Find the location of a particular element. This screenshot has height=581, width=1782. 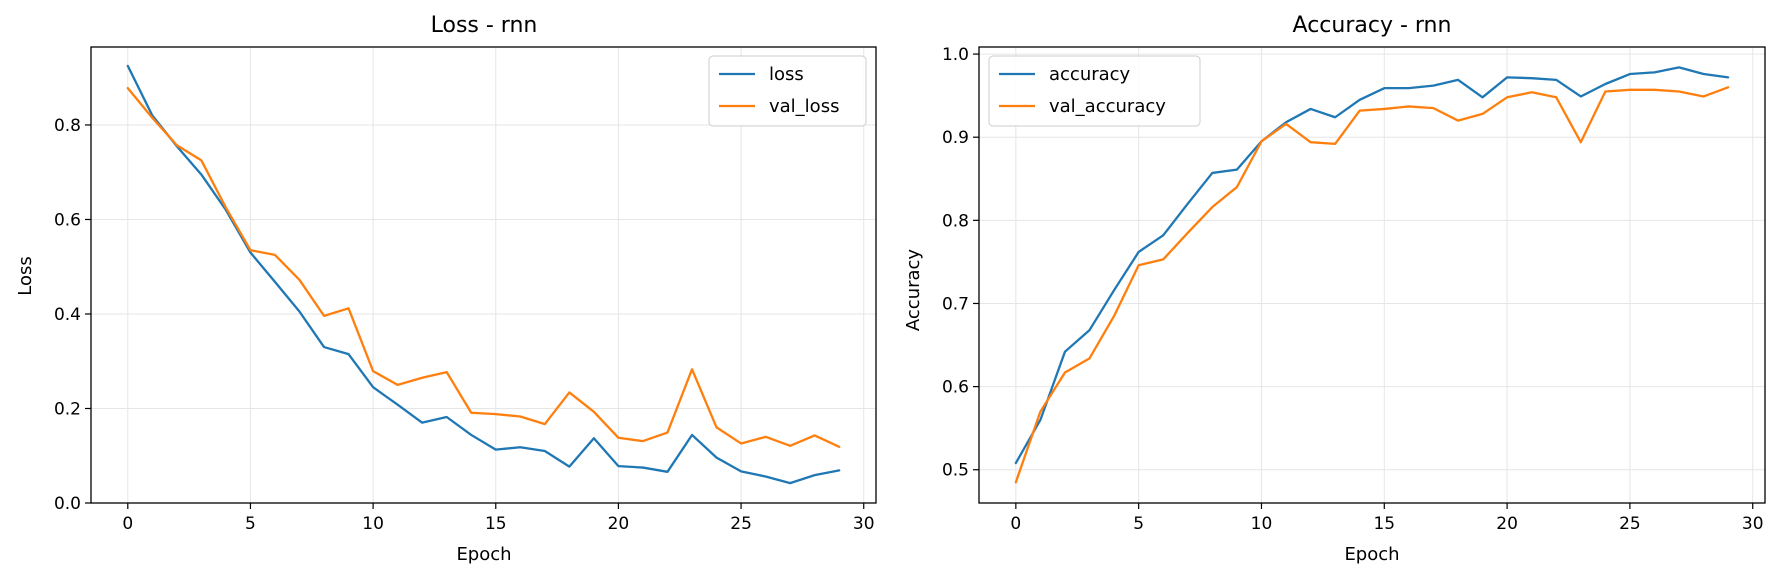

legend-box is located at coordinates (1094, 91).